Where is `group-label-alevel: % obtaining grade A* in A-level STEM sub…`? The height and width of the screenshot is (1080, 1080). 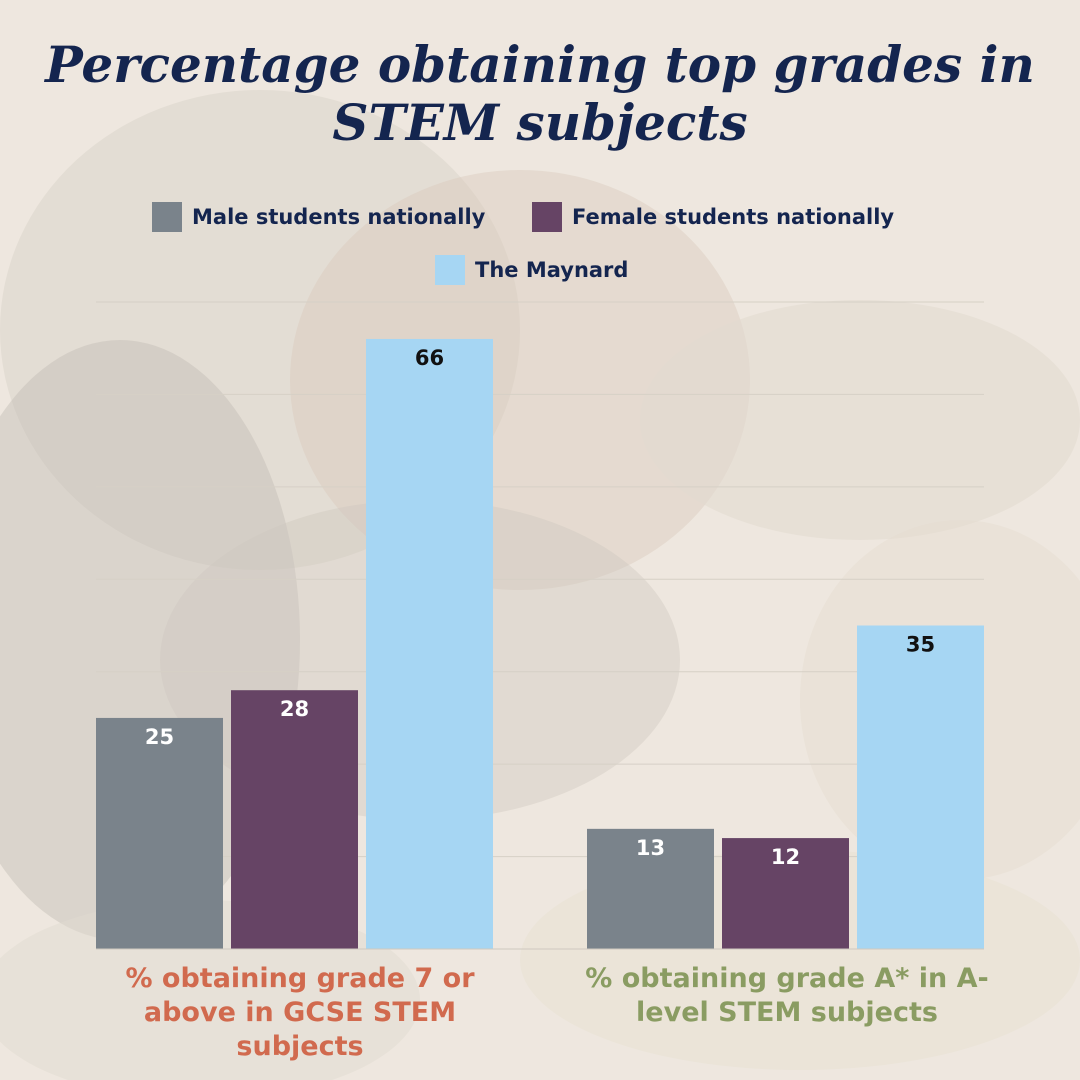 group-label-alevel: % obtaining grade A* in A-level STEM sub… is located at coordinates (787, 995).